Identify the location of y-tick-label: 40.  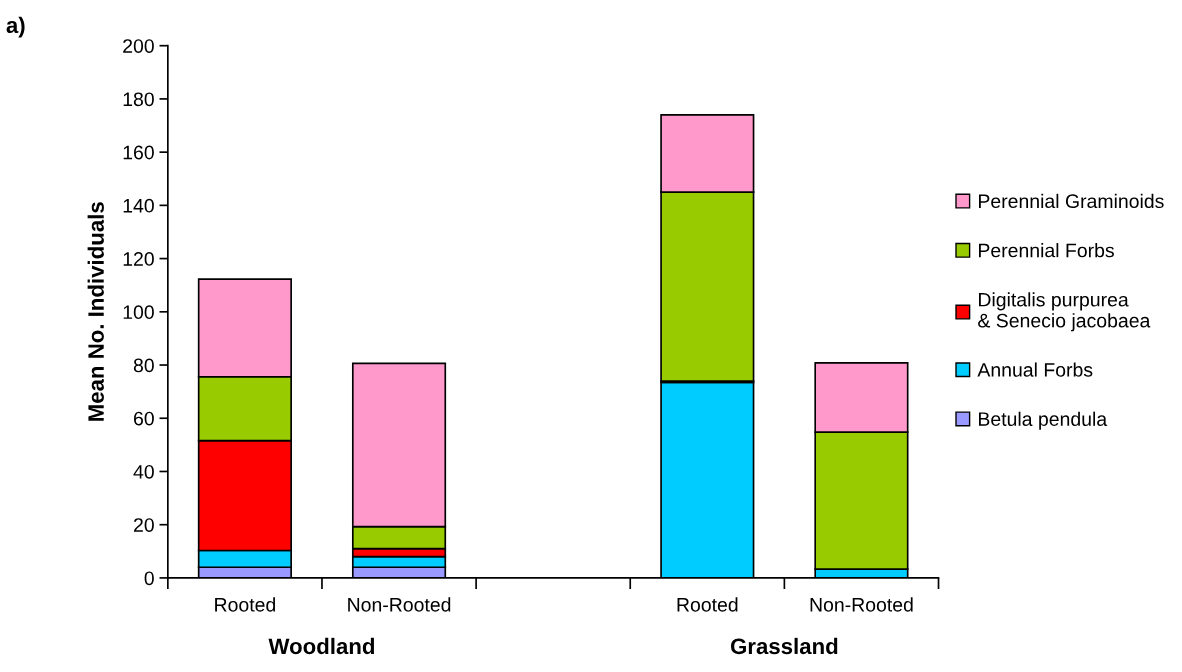
(143, 471).